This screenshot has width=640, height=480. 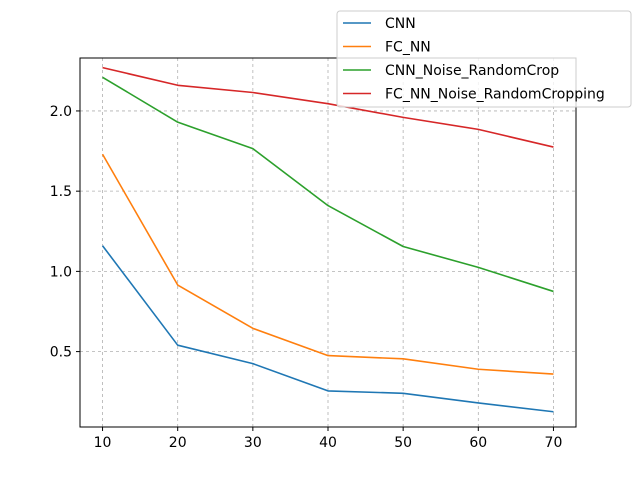 What do you see at coordinates (408, 48) in the screenshot?
I see `legend-label: FC_NN` at bounding box center [408, 48].